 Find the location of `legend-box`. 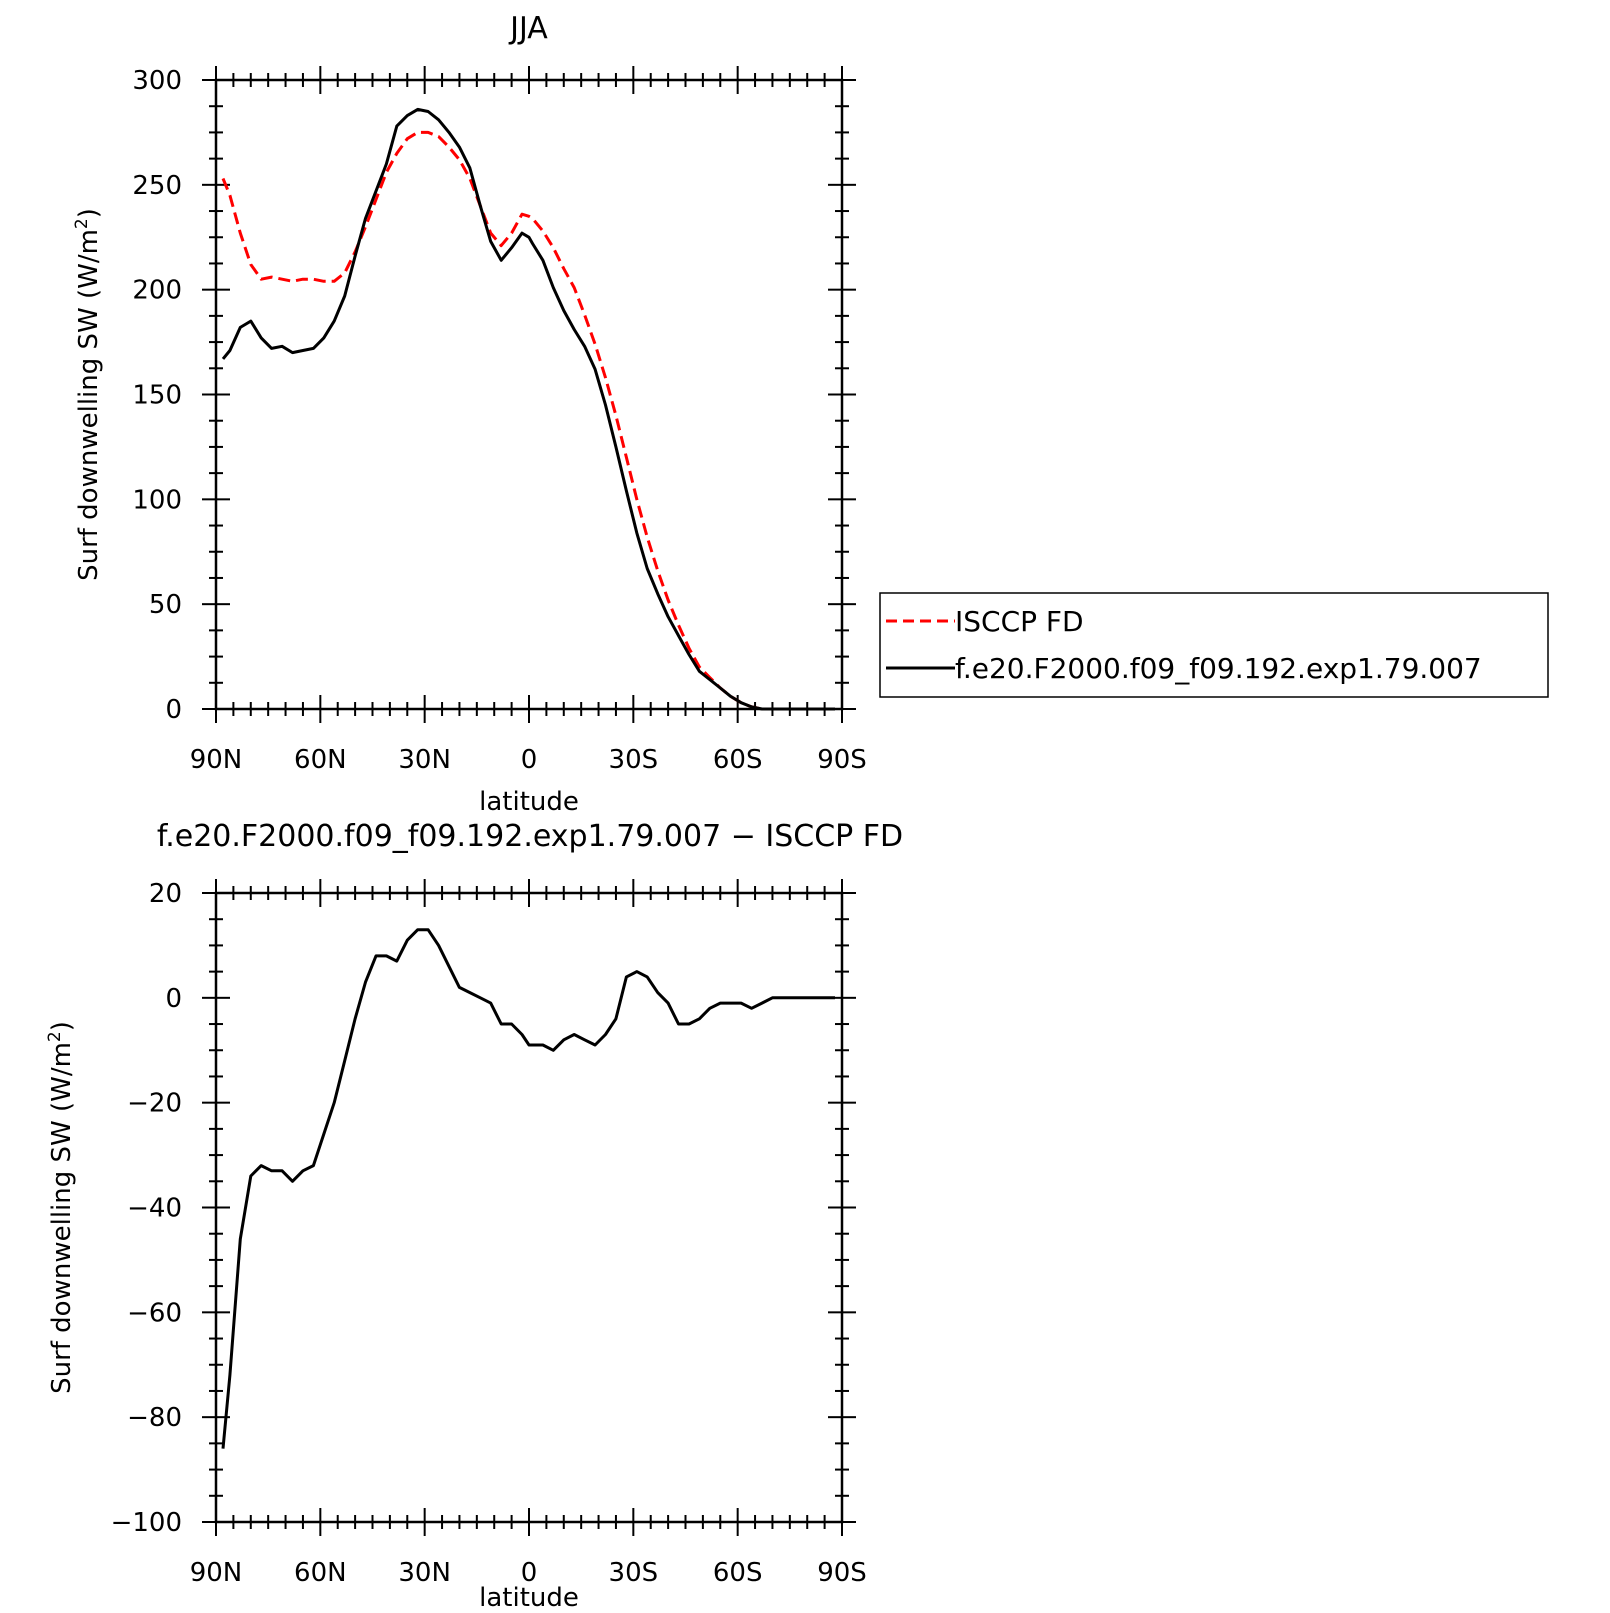

legend-box is located at coordinates (1214, 645).